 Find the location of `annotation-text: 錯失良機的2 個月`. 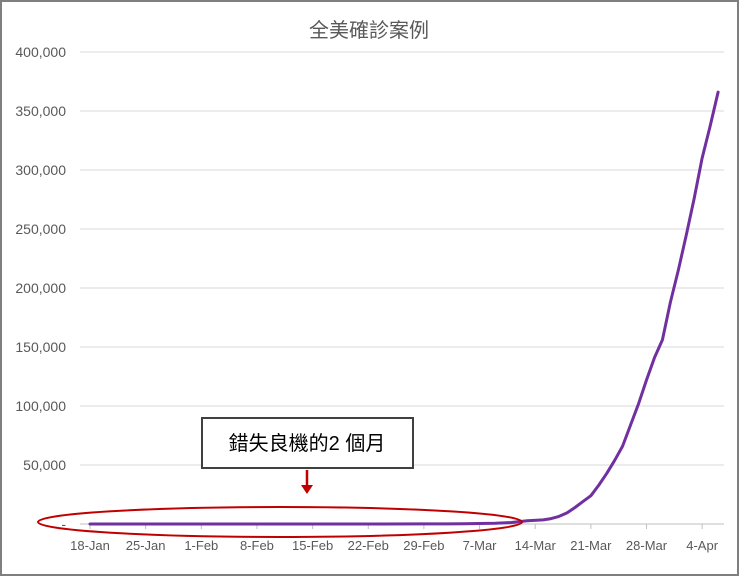

annotation-text: 錯失良機的2 個月 is located at coordinates (307, 443).